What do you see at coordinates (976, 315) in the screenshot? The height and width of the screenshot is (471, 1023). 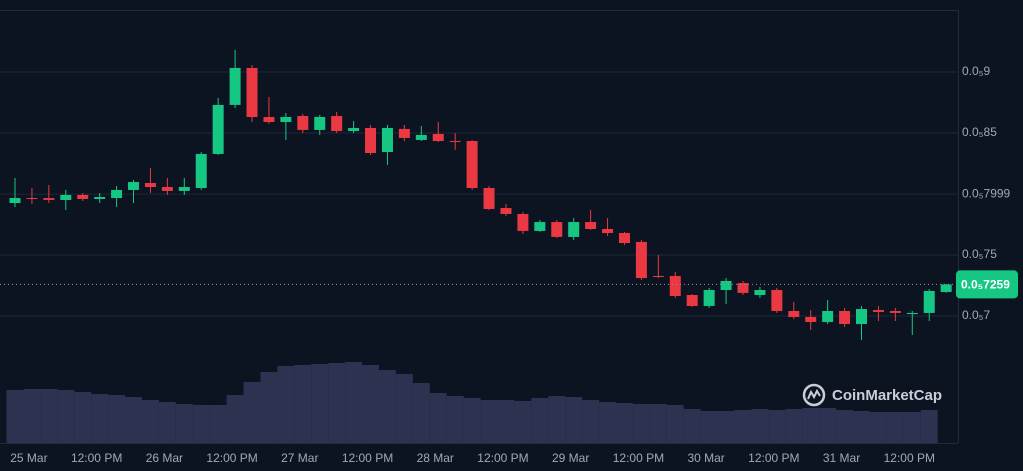 I see `y-tick-label: 0.0₅7` at bounding box center [976, 315].